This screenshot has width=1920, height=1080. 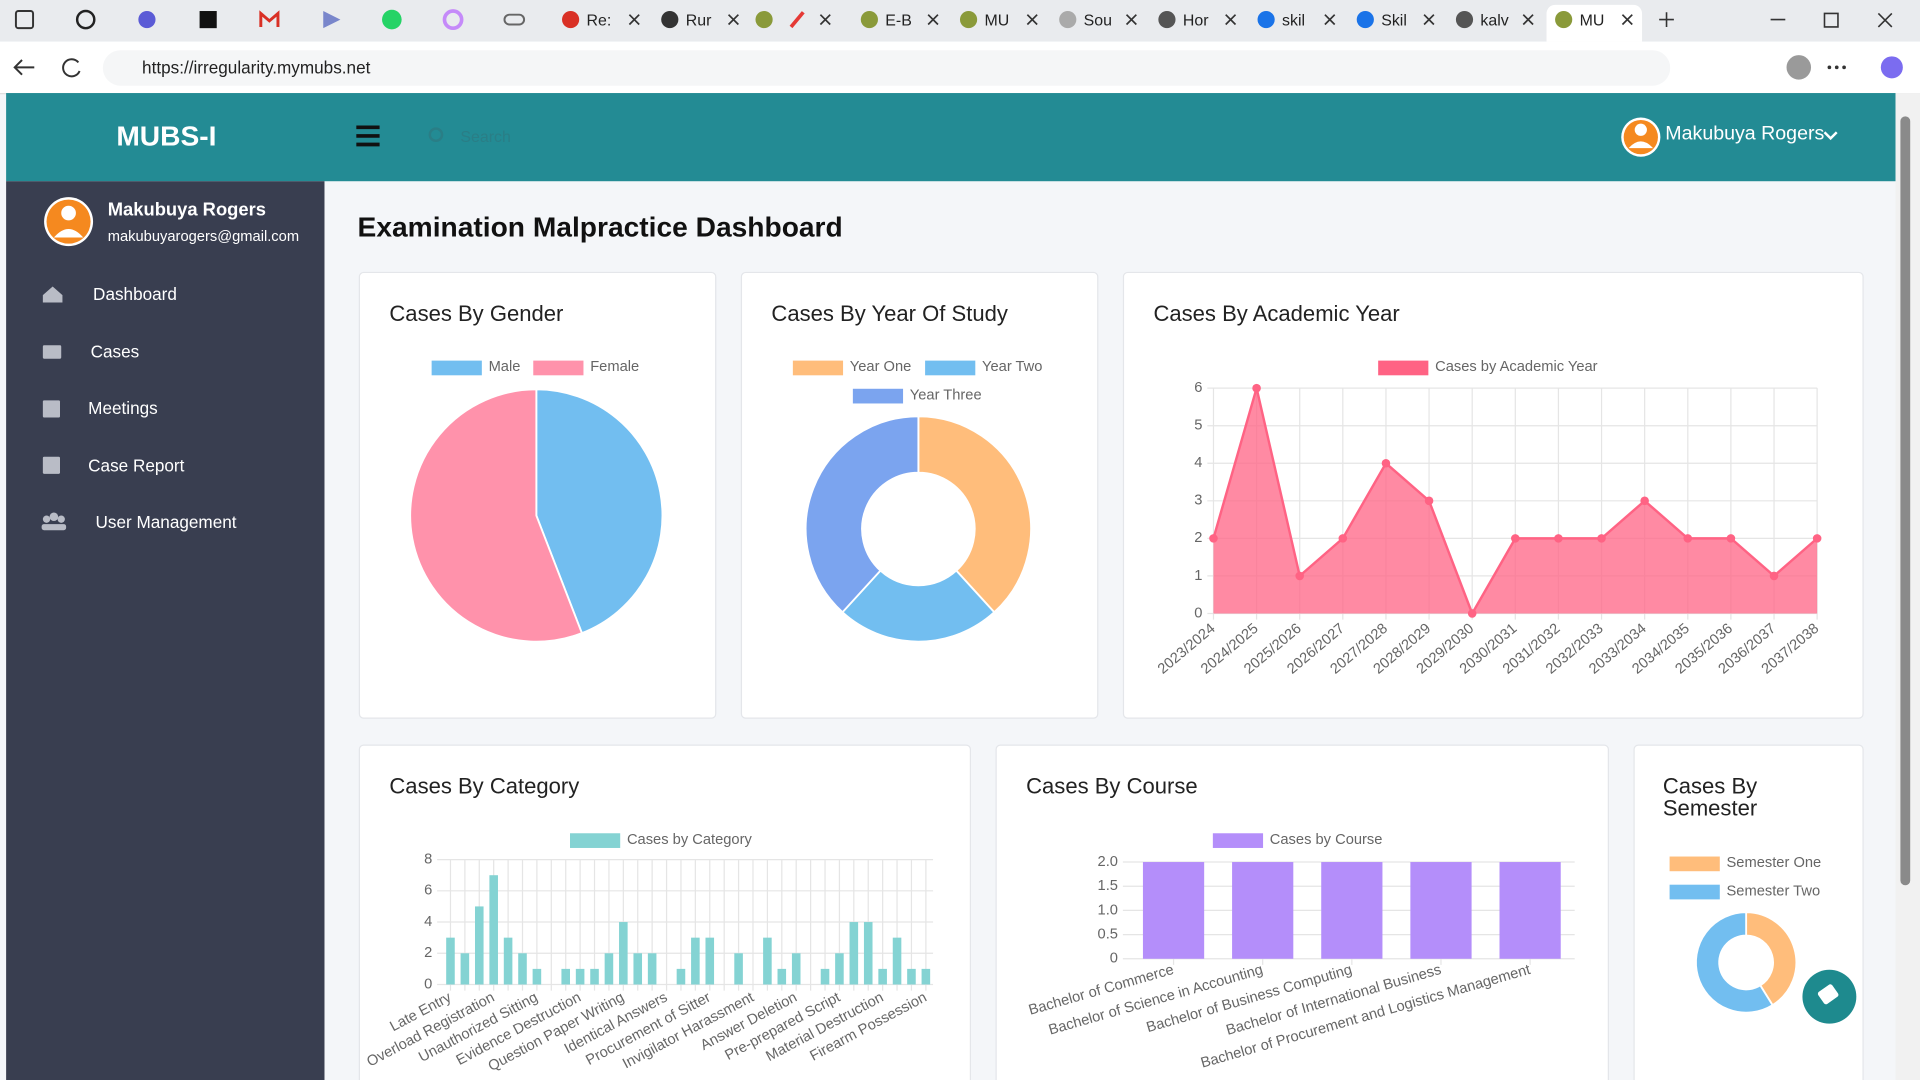 What do you see at coordinates (1198, 426) in the screenshot?
I see `y-tick-label: 5` at bounding box center [1198, 426].